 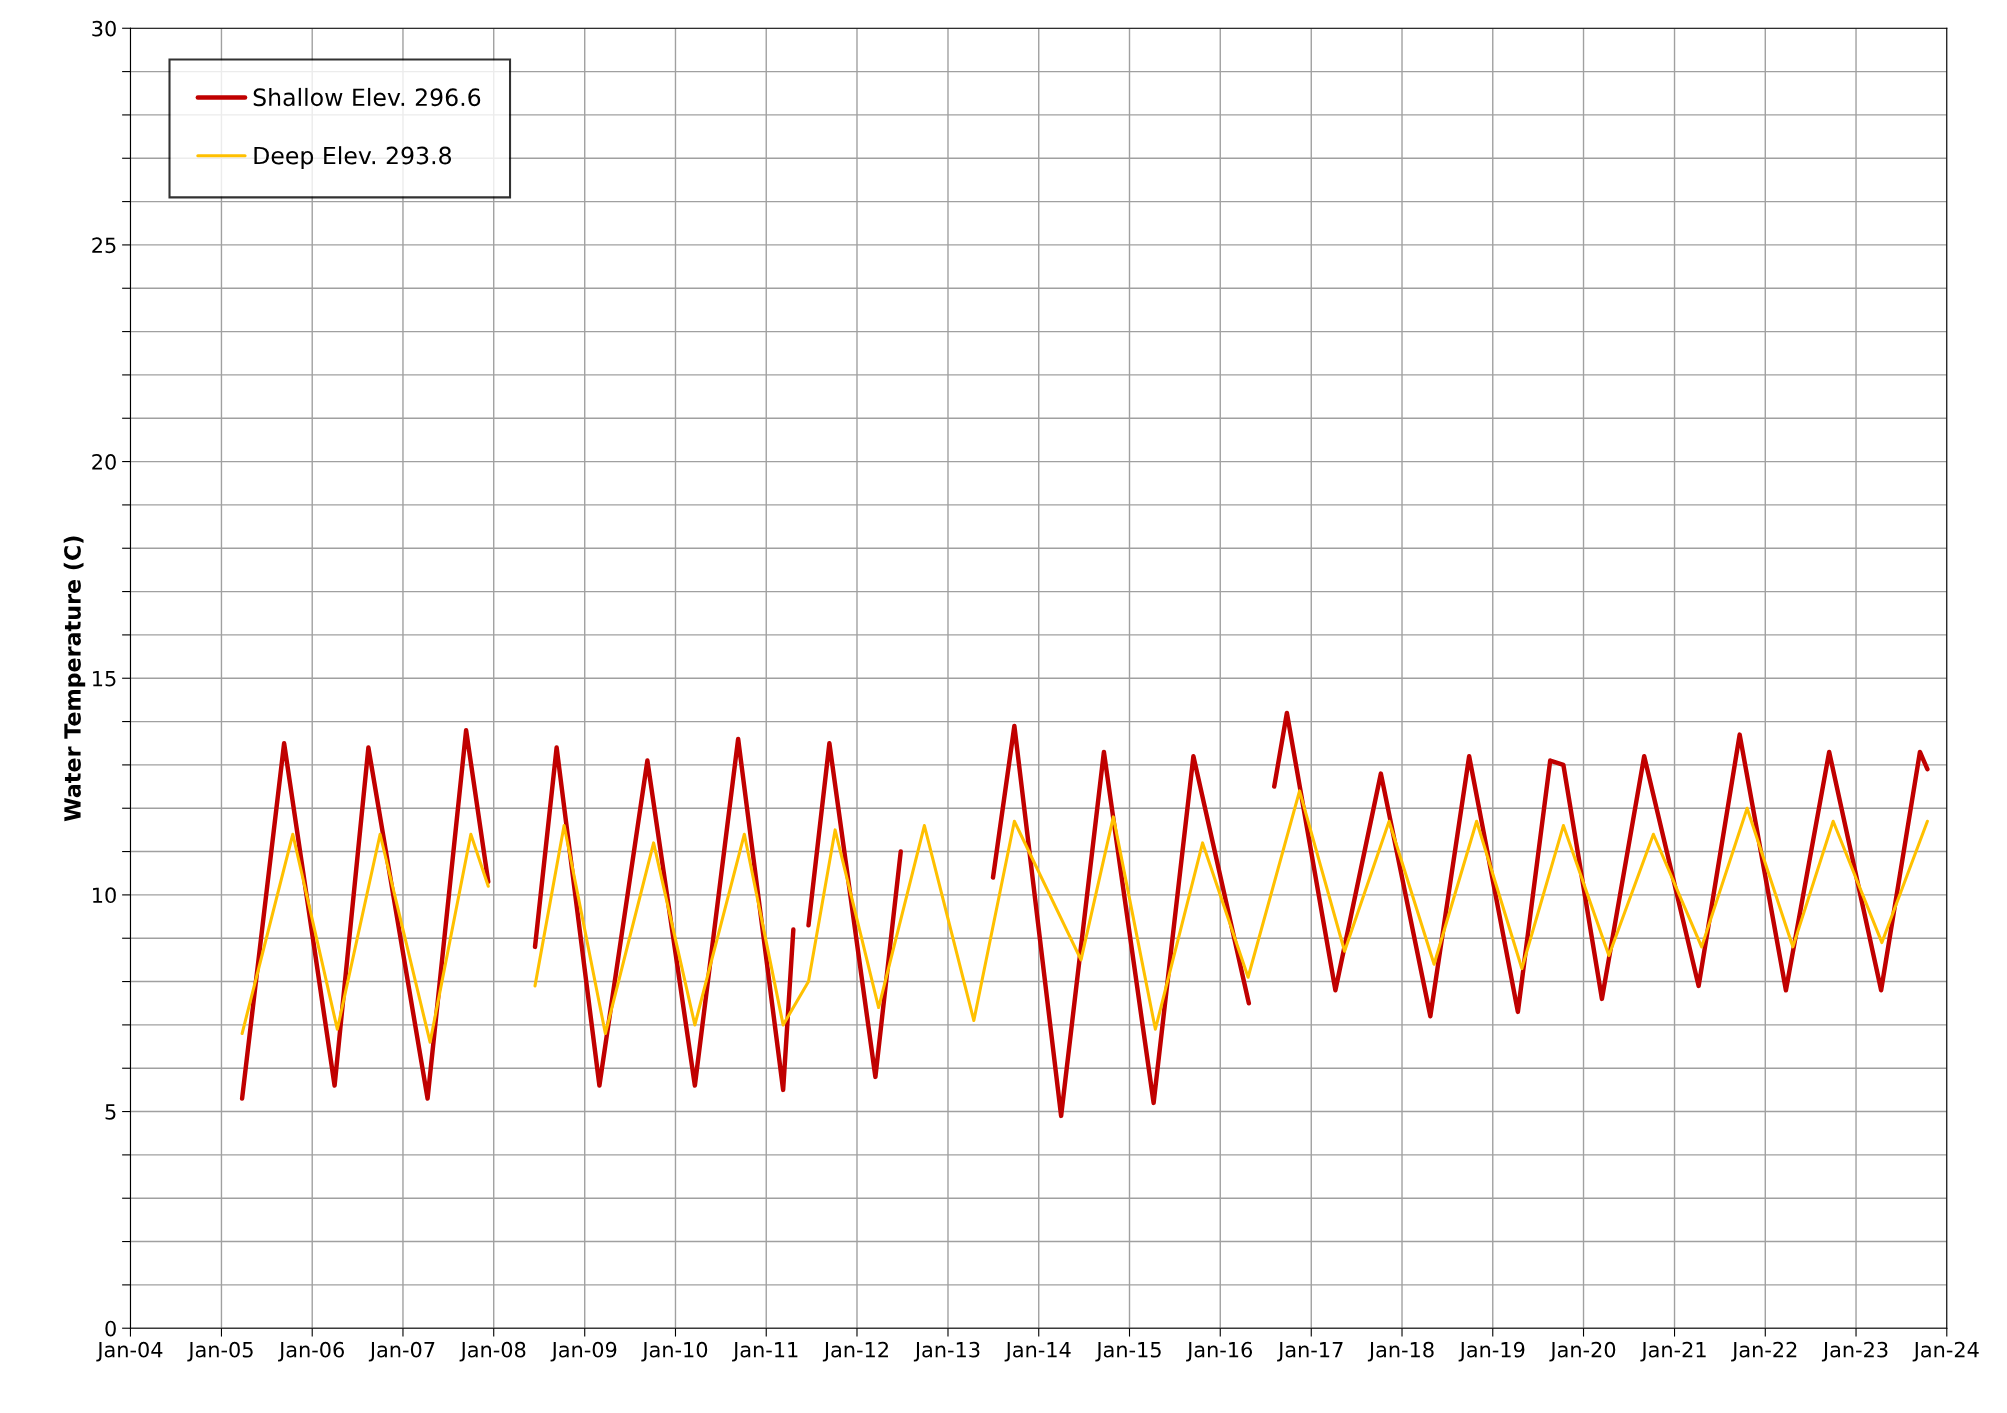 What do you see at coordinates (1491, 1351) in the screenshot?
I see `x-tick-label: Jan-19` at bounding box center [1491, 1351].